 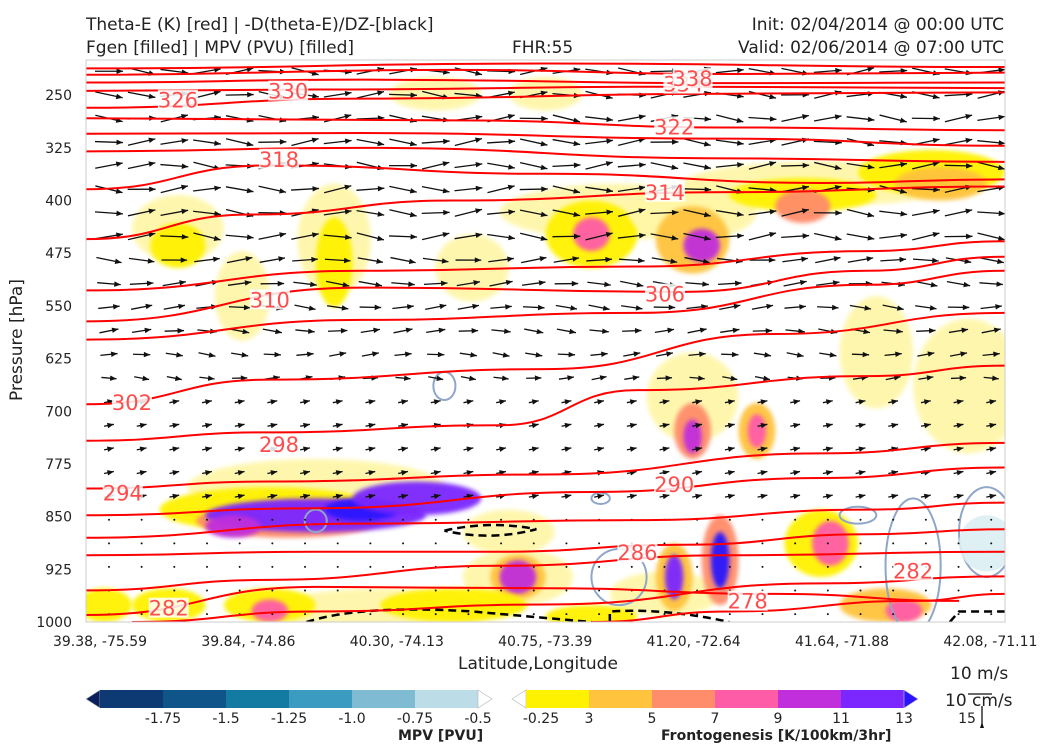 I want to click on theta-e-label: 322, so click(x=674, y=127).